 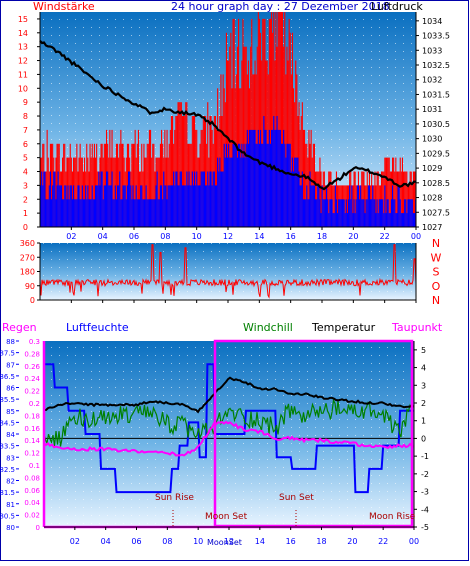 What do you see at coordinates (353, 236) in the screenshot?
I see `time-tick-label: 20` at bounding box center [353, 236].